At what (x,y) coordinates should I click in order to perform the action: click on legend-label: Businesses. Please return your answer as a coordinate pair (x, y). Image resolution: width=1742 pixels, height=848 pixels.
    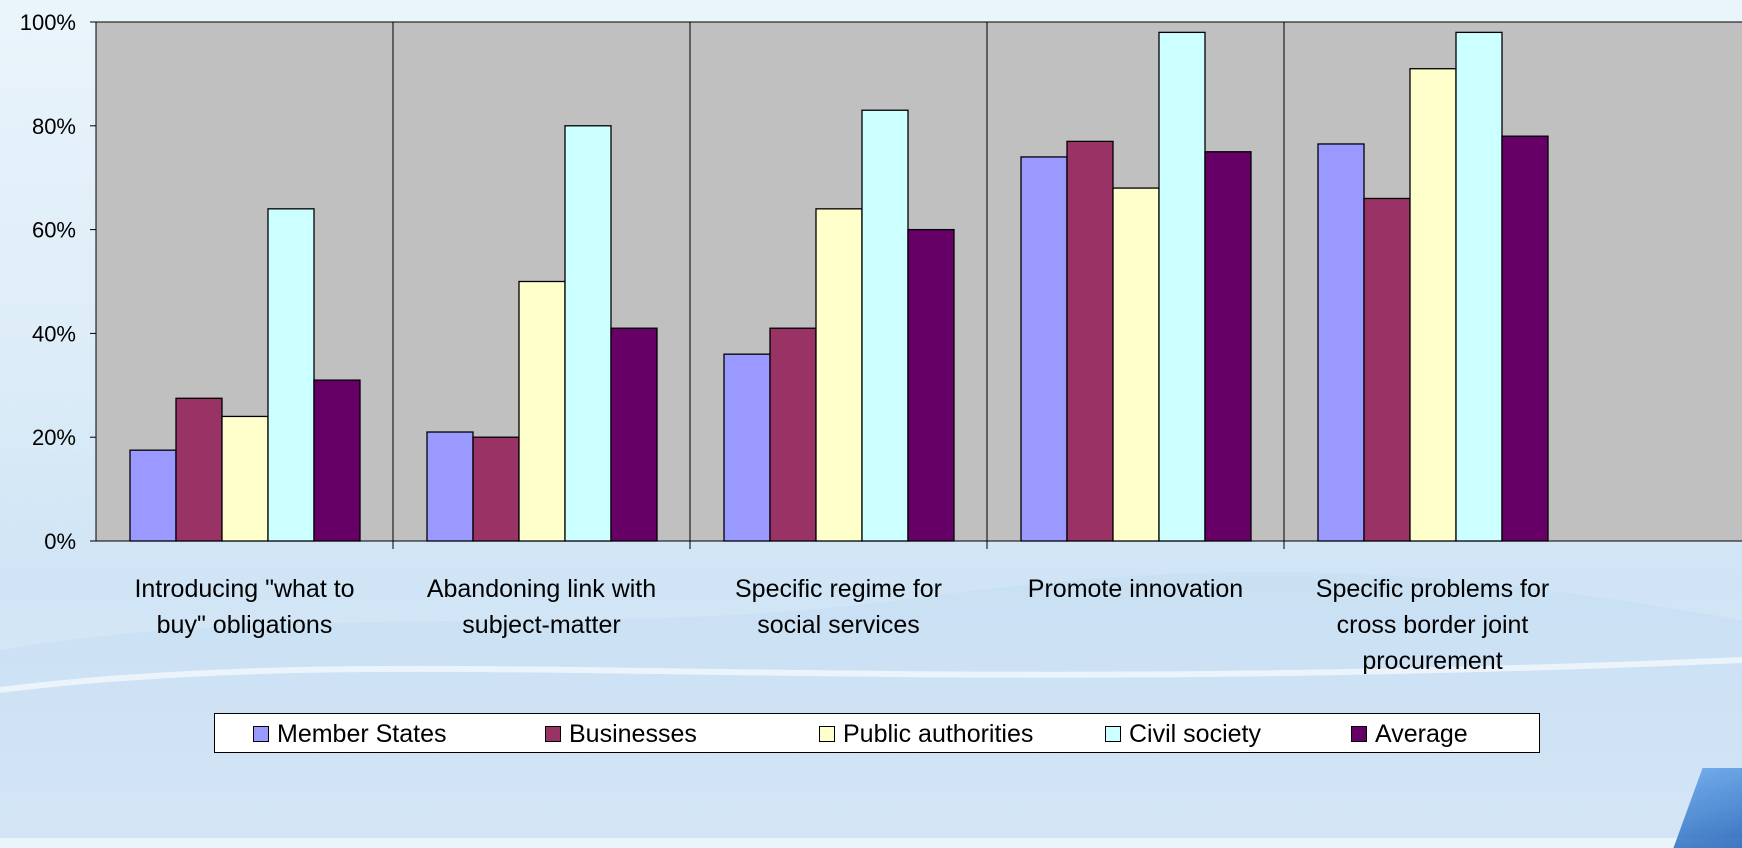
    Looking at the image, I should click on (633, 733).